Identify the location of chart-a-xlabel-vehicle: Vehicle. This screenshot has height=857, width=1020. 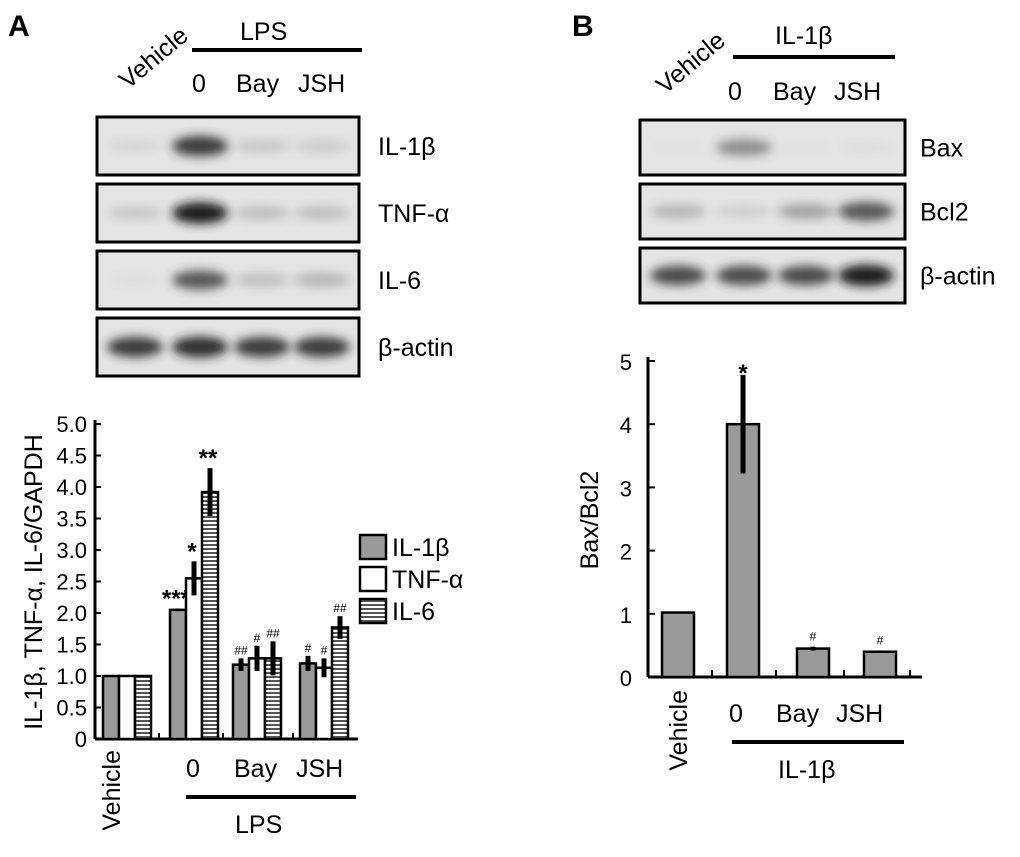
(112, 790).